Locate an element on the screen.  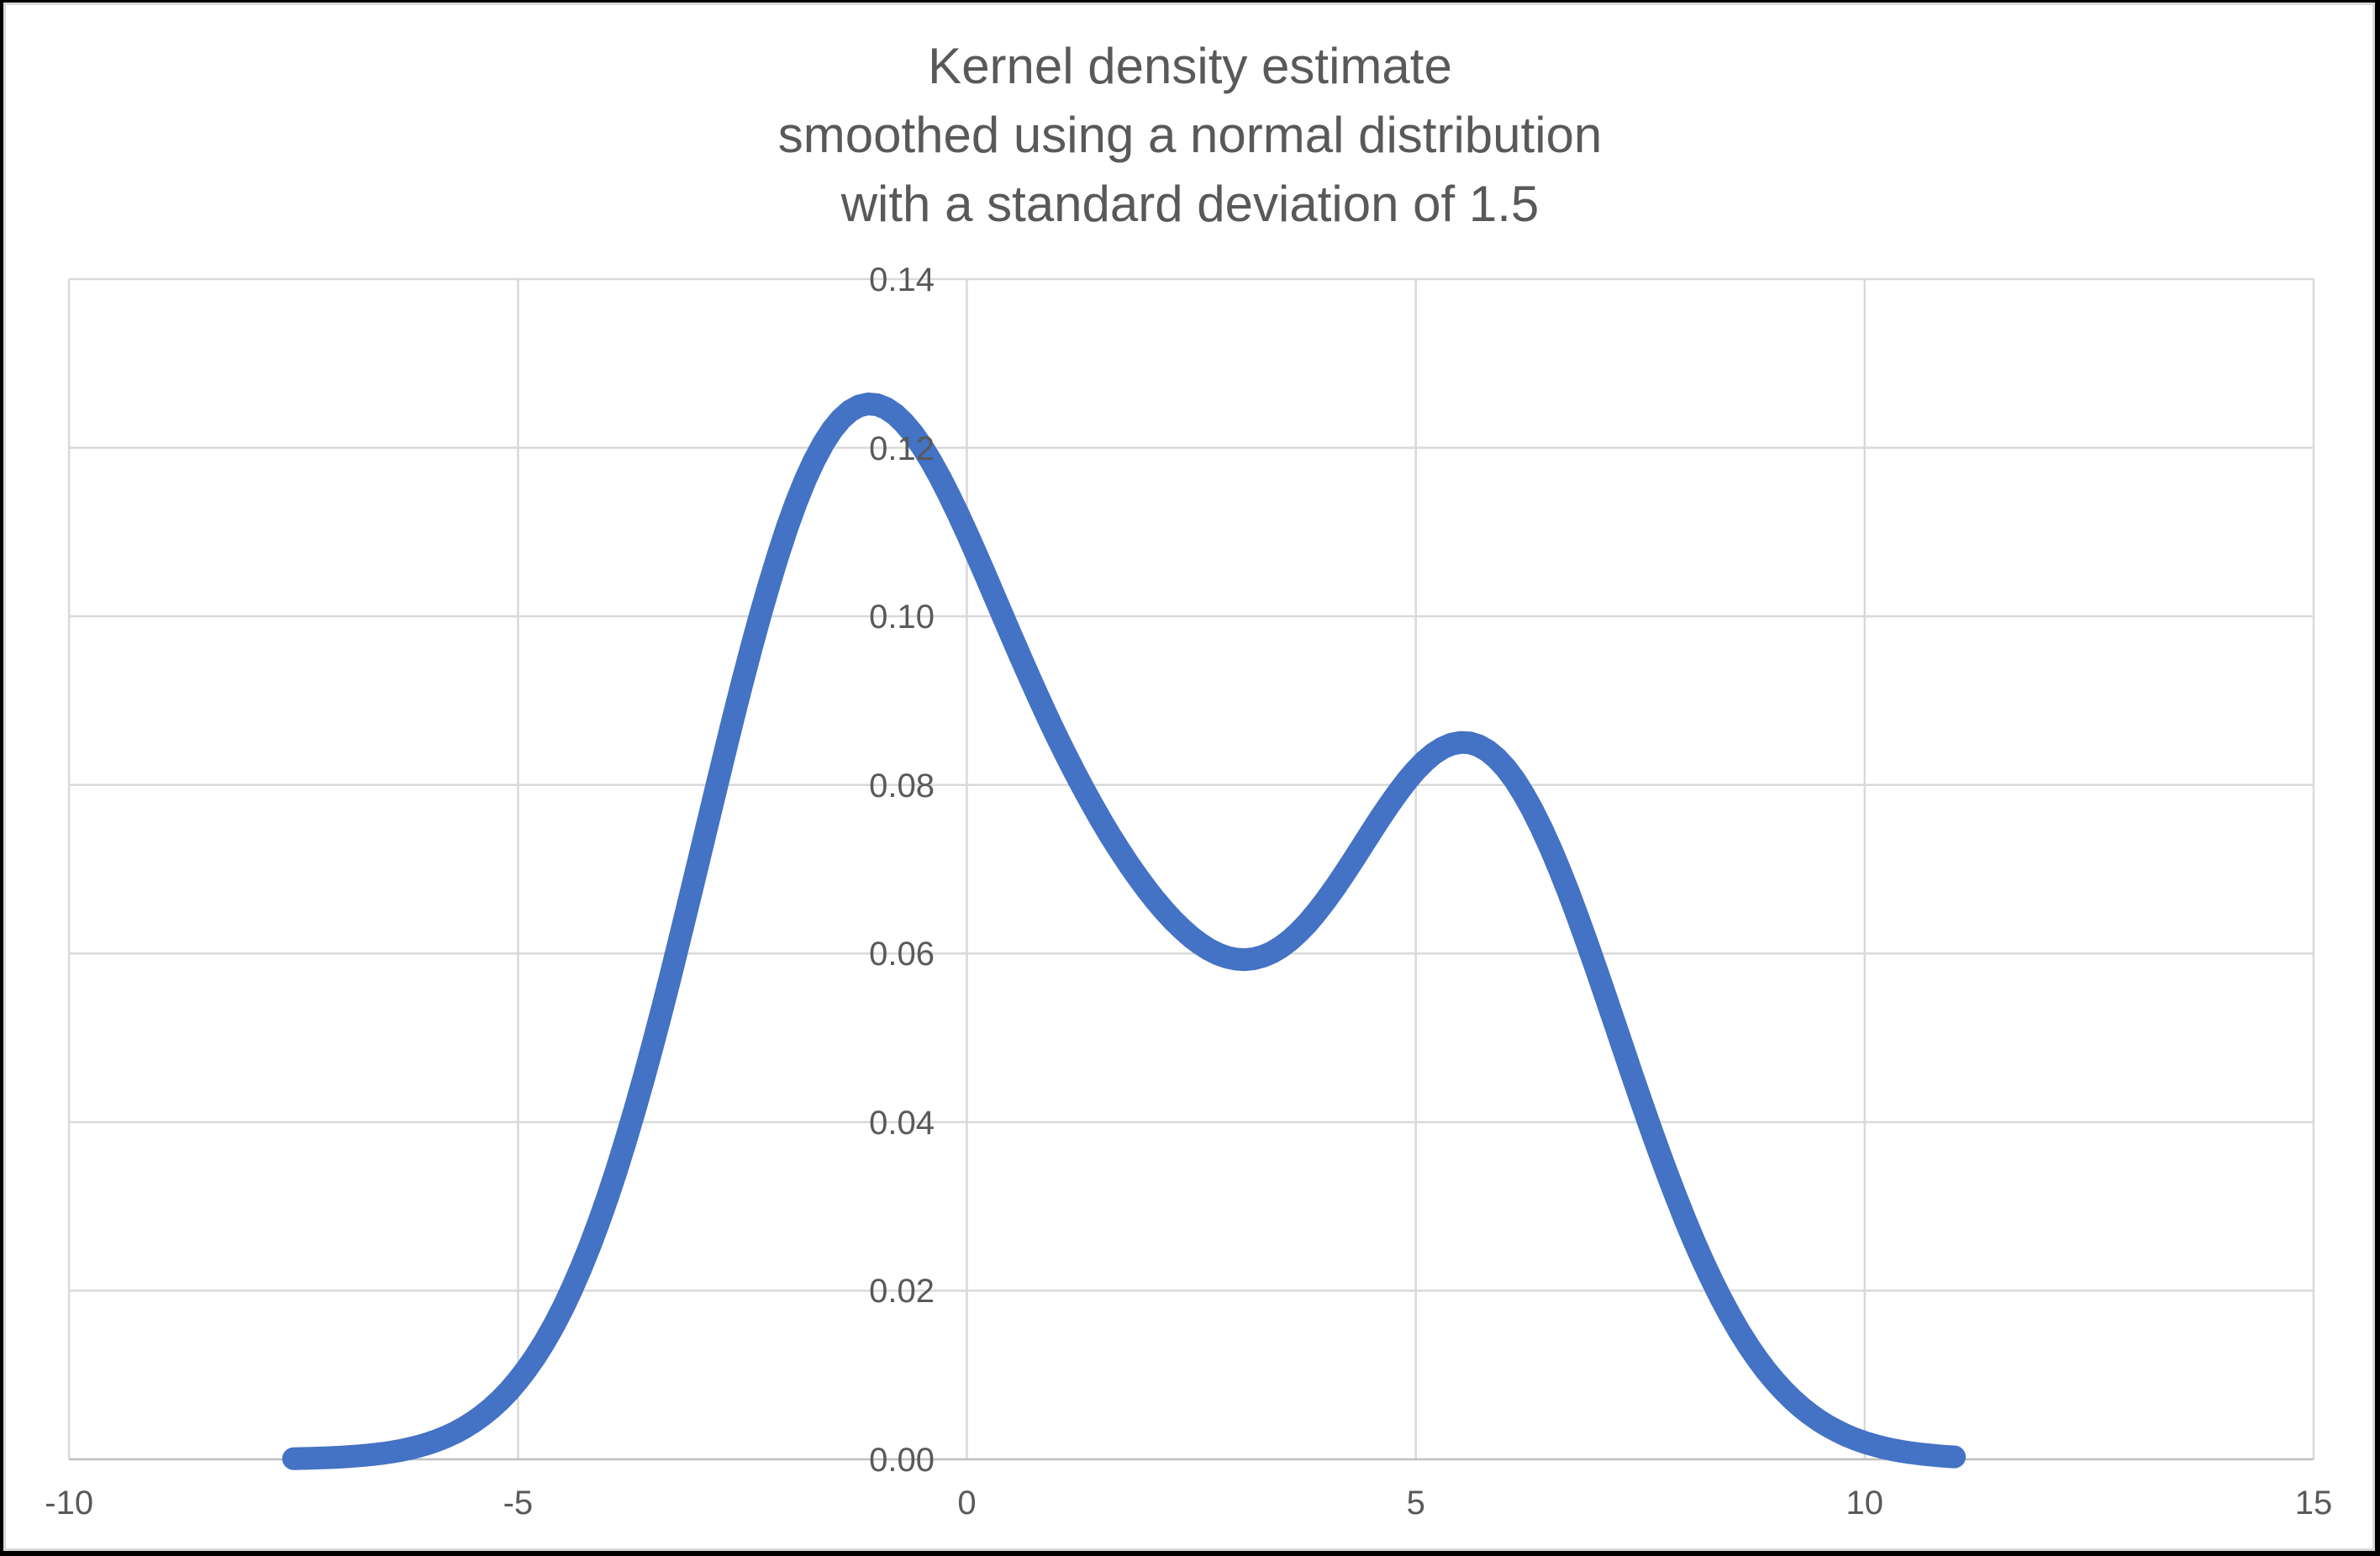
svg-text: 5 is located at coordinates (1416, 1503).